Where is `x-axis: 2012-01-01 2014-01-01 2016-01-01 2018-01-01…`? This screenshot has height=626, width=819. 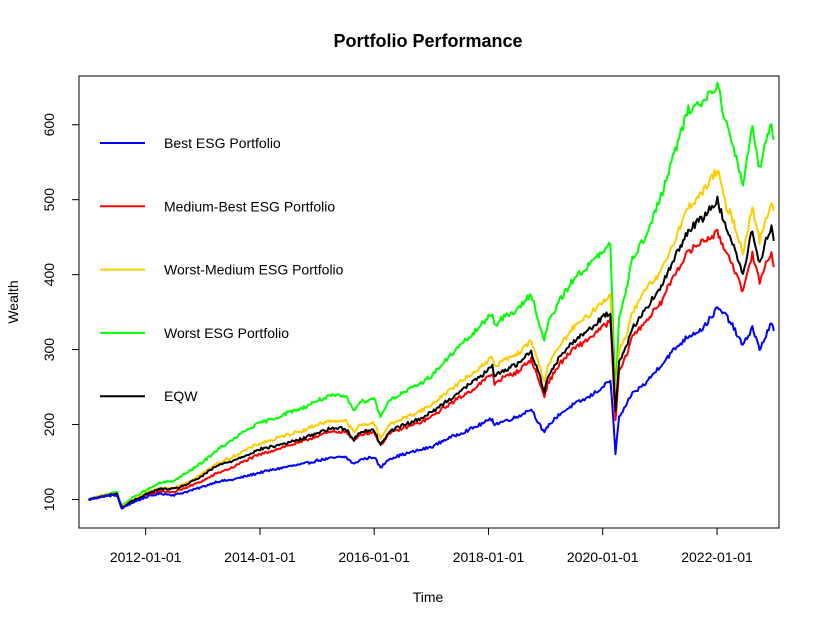 x-axis: 2012-01-01 2014-01-01 2016-01-01 2018-01-01… is located at coordinates (431, 546).